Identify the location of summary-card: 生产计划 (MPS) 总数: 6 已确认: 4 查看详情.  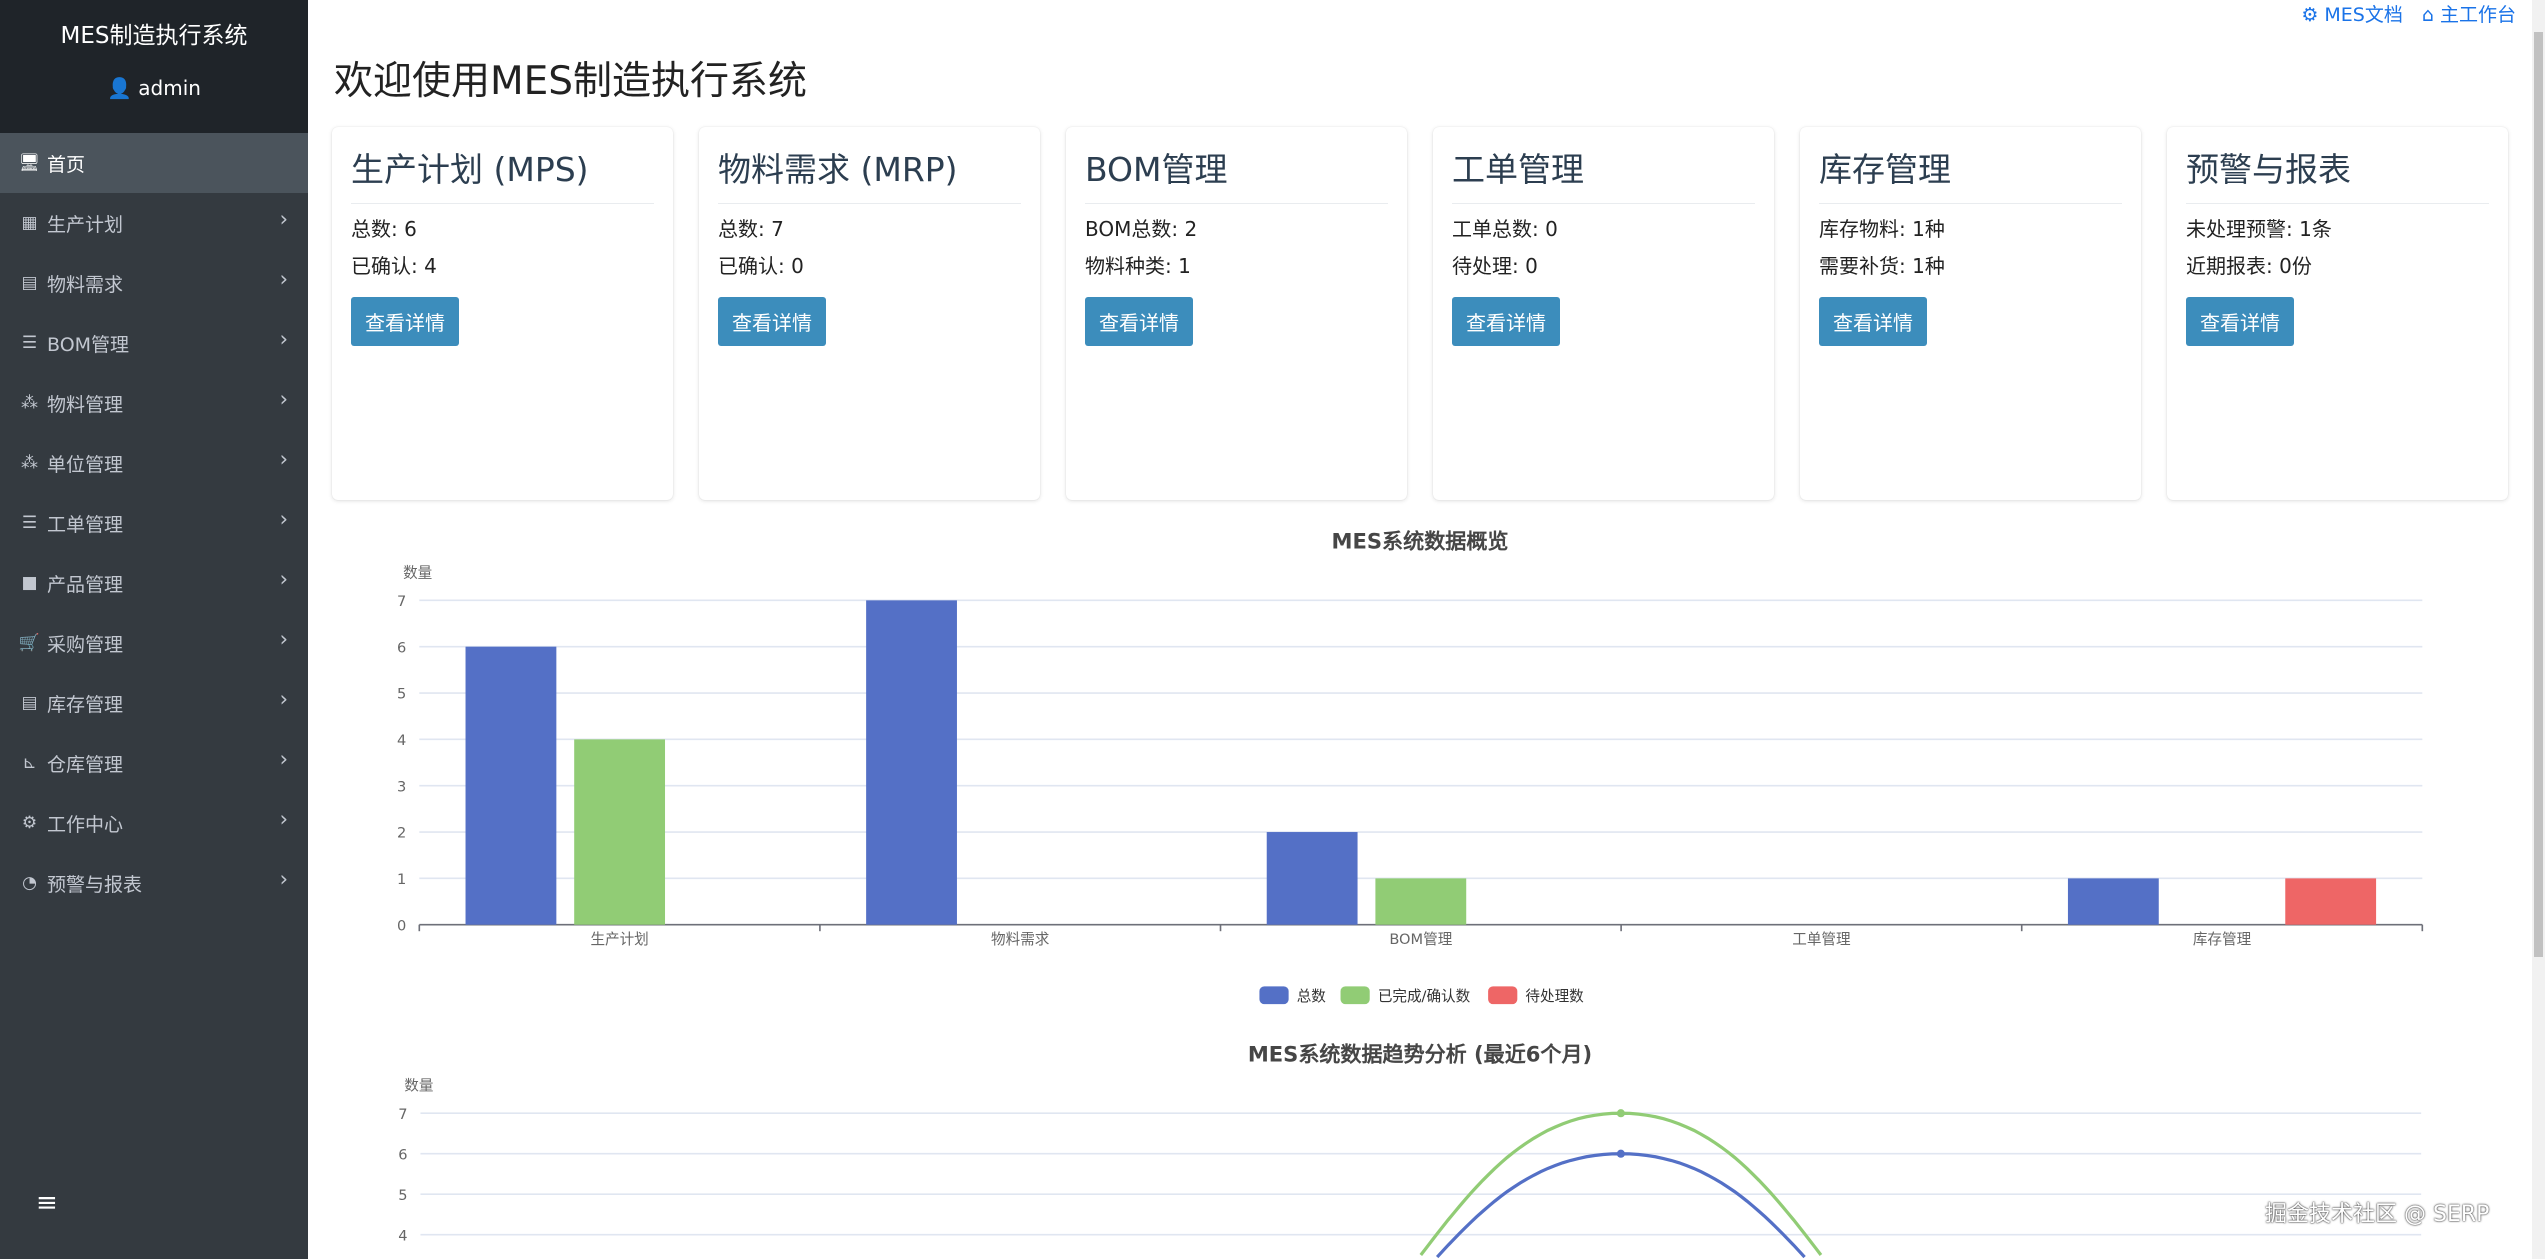
(502, 313).